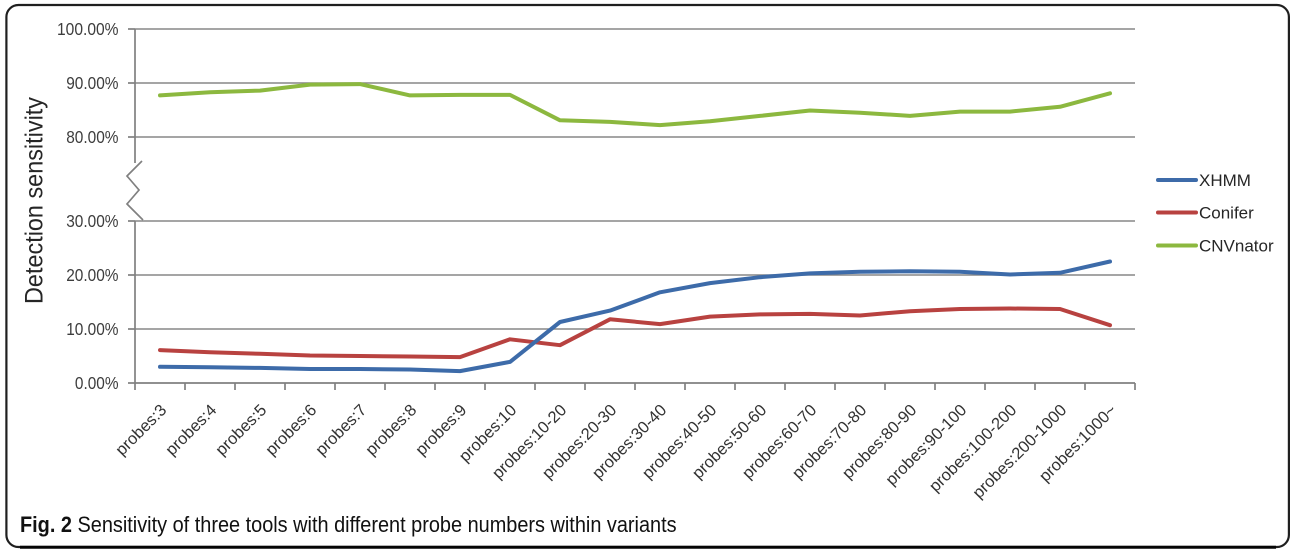  Describe the element at coordinates (92, 221) in the screenshot. I see `svg-text: 30.00%` at that location.